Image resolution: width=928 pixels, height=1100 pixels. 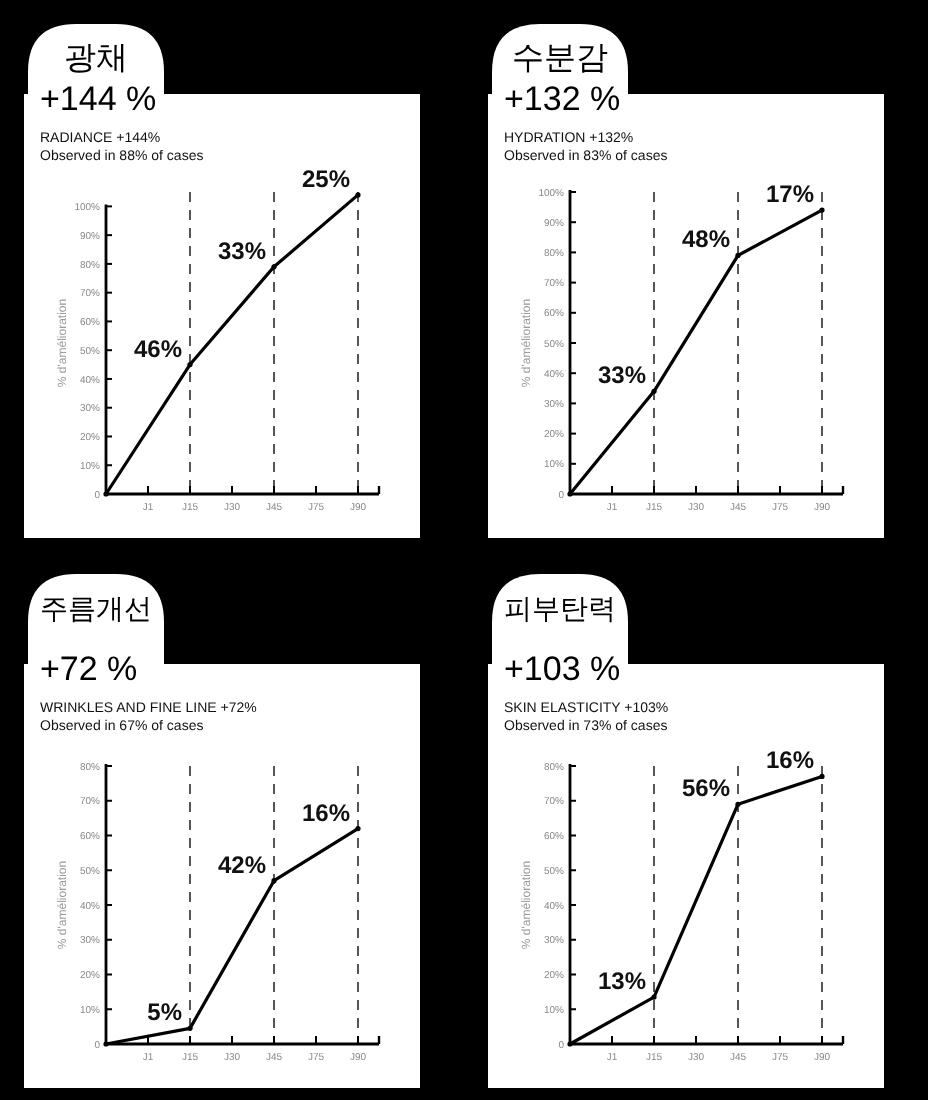 I want to click on annotation: 46%, so click(x=158, y=348).